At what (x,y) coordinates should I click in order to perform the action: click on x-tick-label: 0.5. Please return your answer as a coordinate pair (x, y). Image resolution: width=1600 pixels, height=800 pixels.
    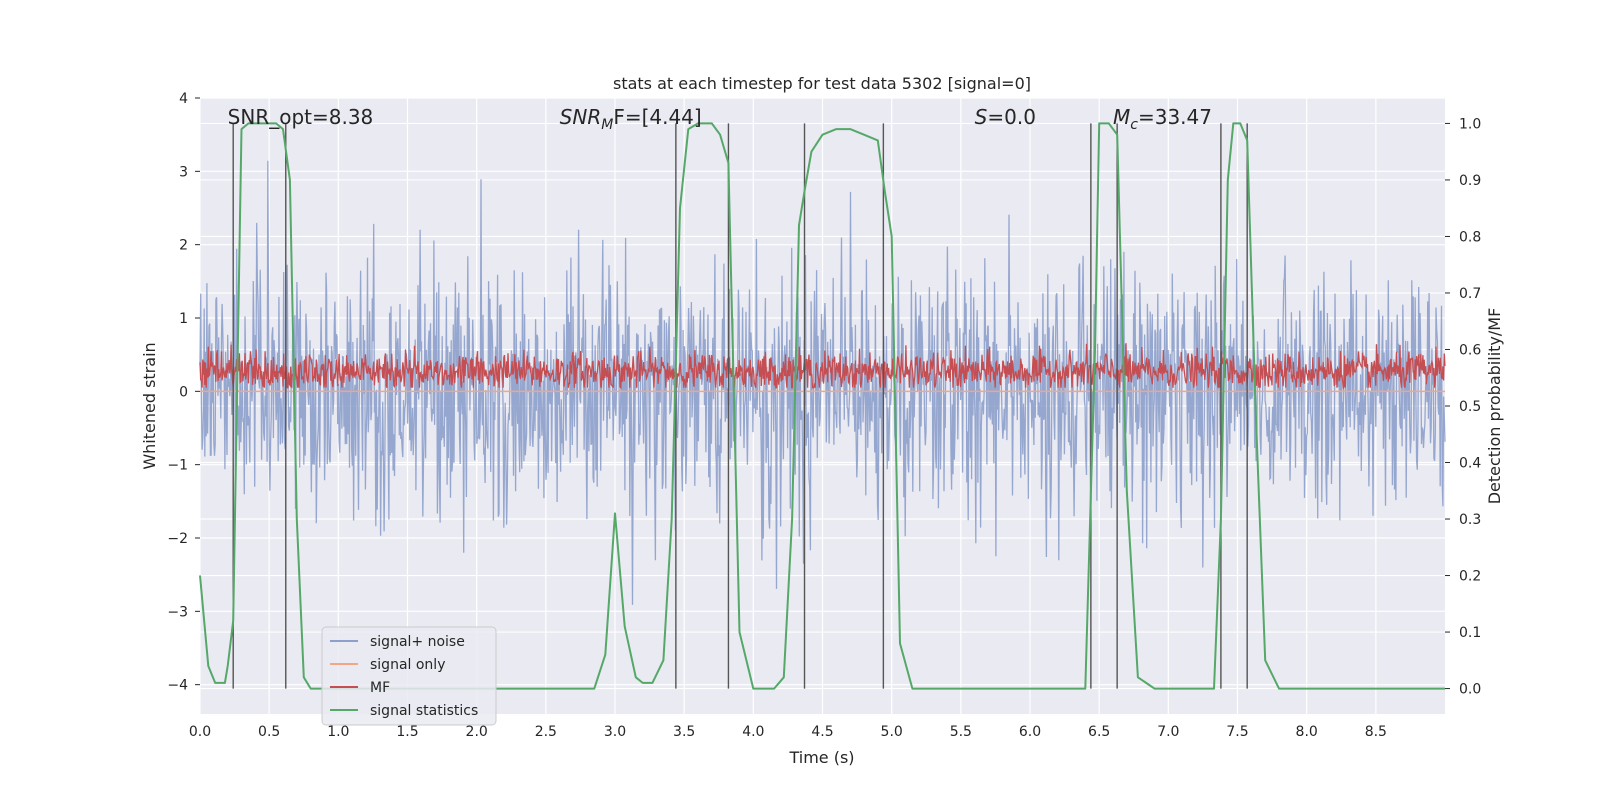
    Looking at the image, I should click on (269, 732).